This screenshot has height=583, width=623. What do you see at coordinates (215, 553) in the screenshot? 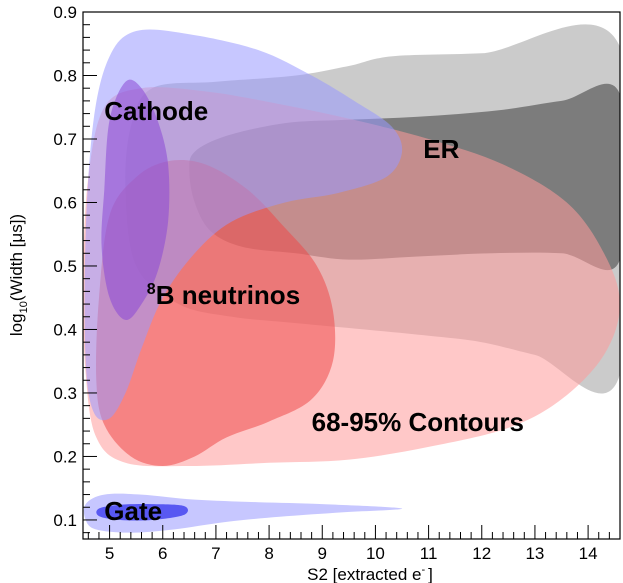
I see `x-tick-label: 7` at bounding box center [215, 553].